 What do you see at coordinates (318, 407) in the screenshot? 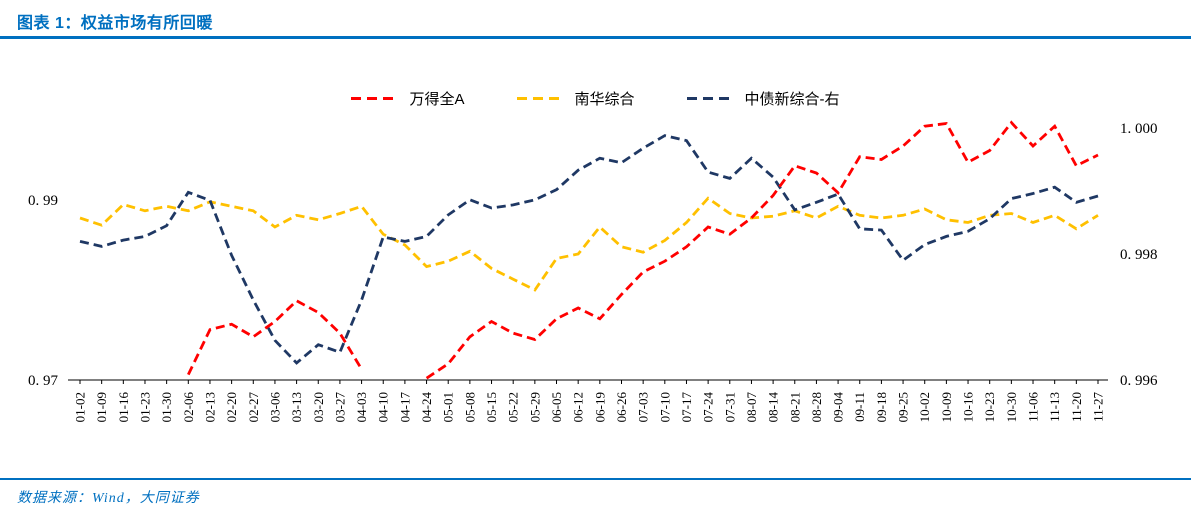
I see `svg-text: 03-20` at bounding box center [318, 407].